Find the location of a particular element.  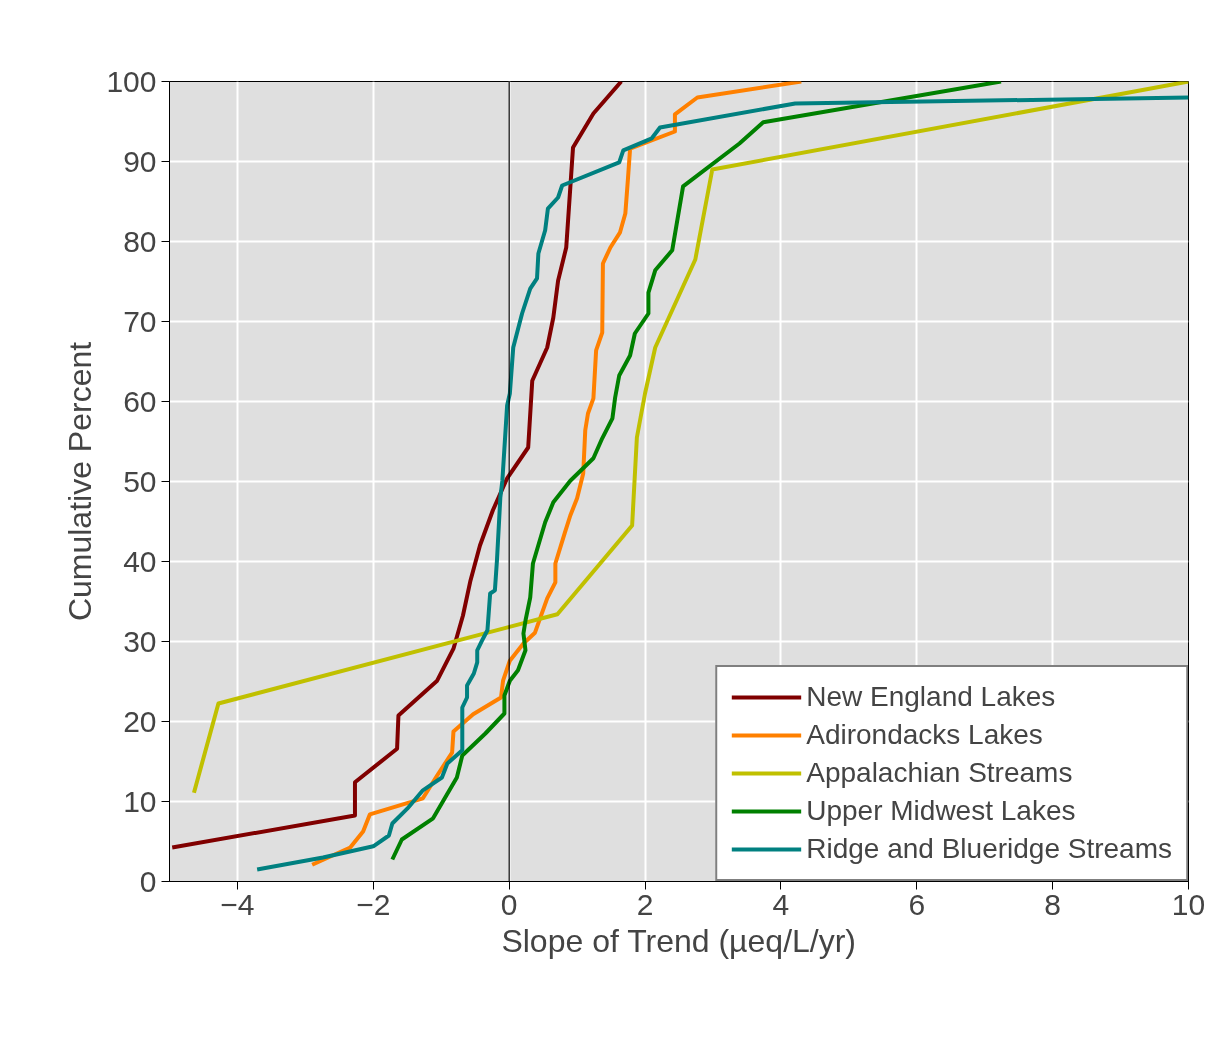

y-tick-label: 60 is located at coordinates (140, 401).